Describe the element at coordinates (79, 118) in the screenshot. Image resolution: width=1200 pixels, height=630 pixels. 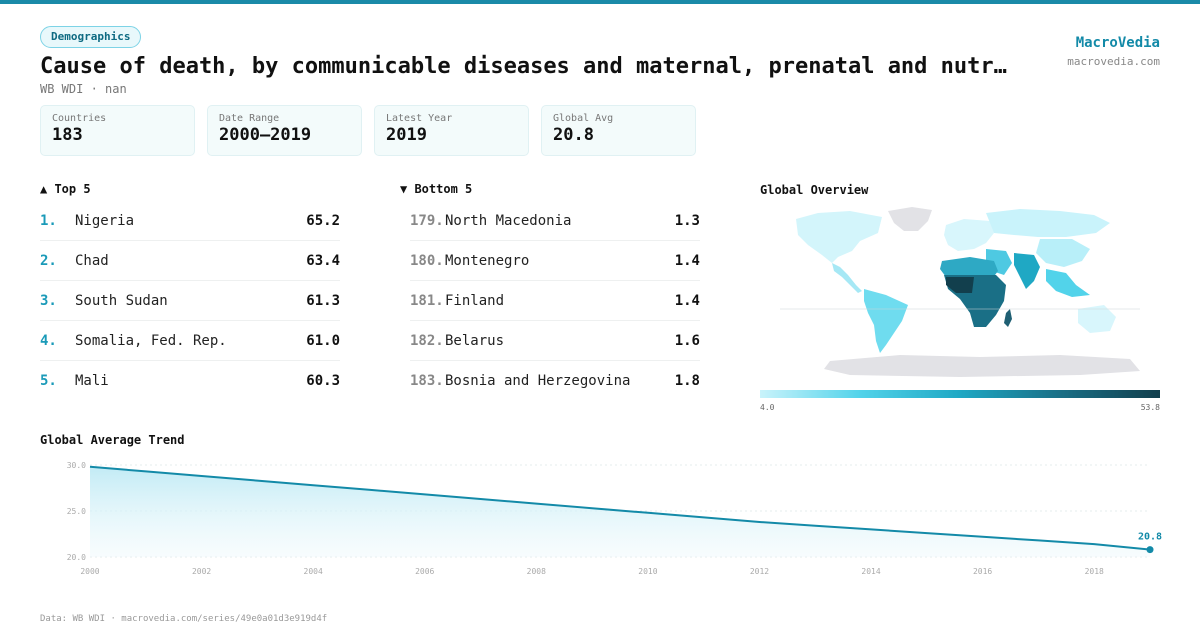
I see `stat-label: Countries` at that location.